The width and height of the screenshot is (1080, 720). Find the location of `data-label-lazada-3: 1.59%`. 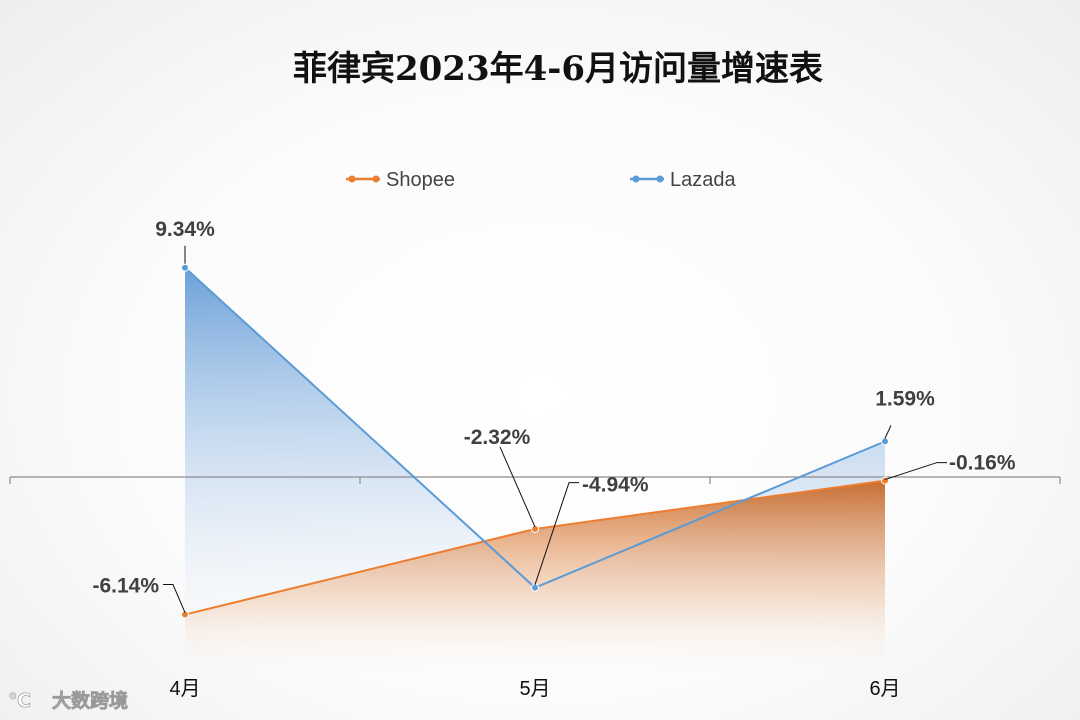

data-label-lazada-3: 1.59% is located at coordinates (905, 398).